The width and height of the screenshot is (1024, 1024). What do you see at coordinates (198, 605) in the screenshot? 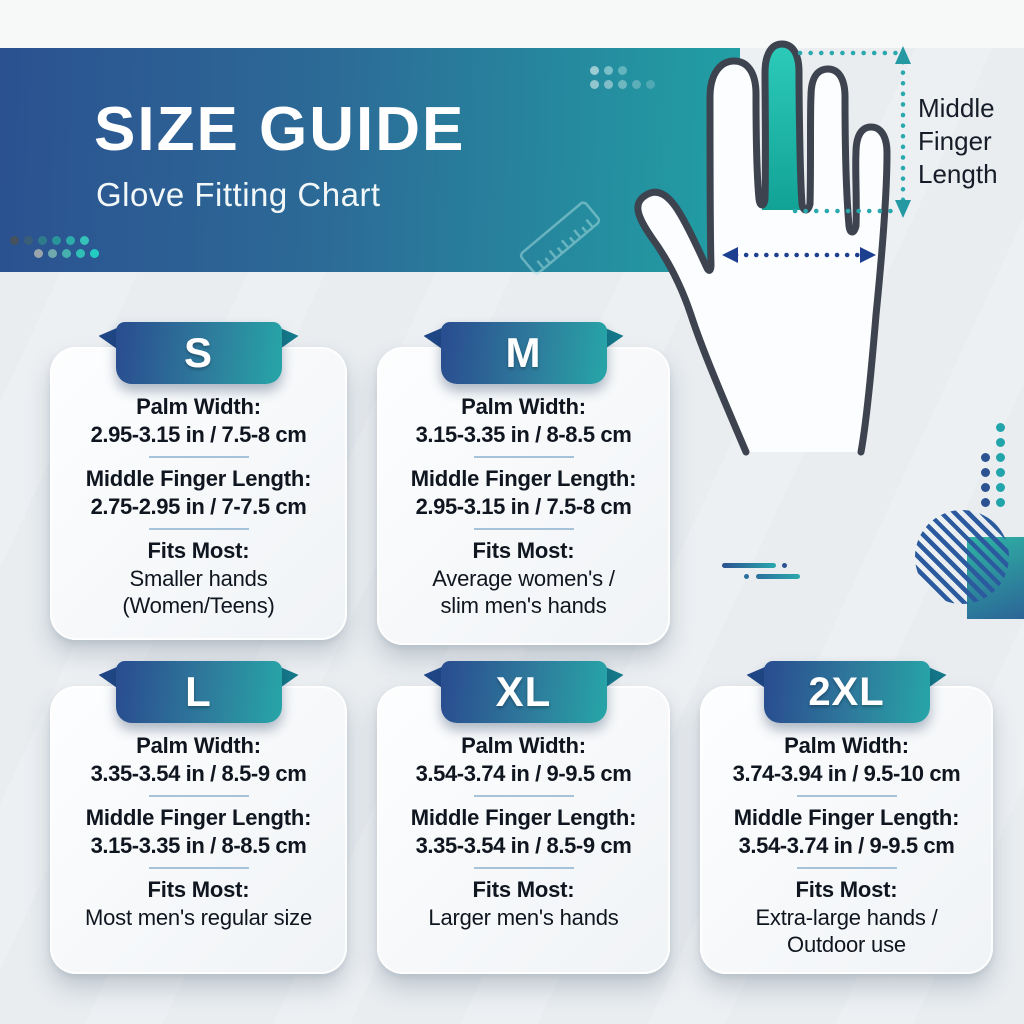
I see `fits-most-value: (Women/Teens)` at bounding box center [198, 605].